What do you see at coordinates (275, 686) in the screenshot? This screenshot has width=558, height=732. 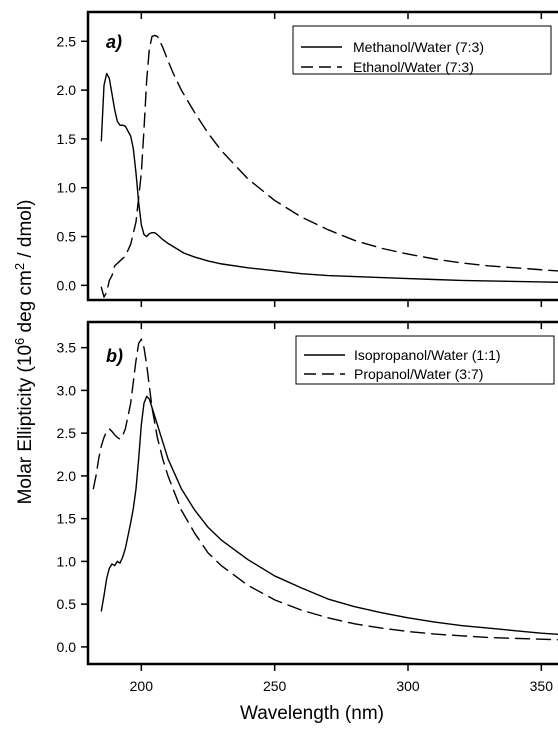 I see `x-tick-label: 250` at bounding box center [275, 686].